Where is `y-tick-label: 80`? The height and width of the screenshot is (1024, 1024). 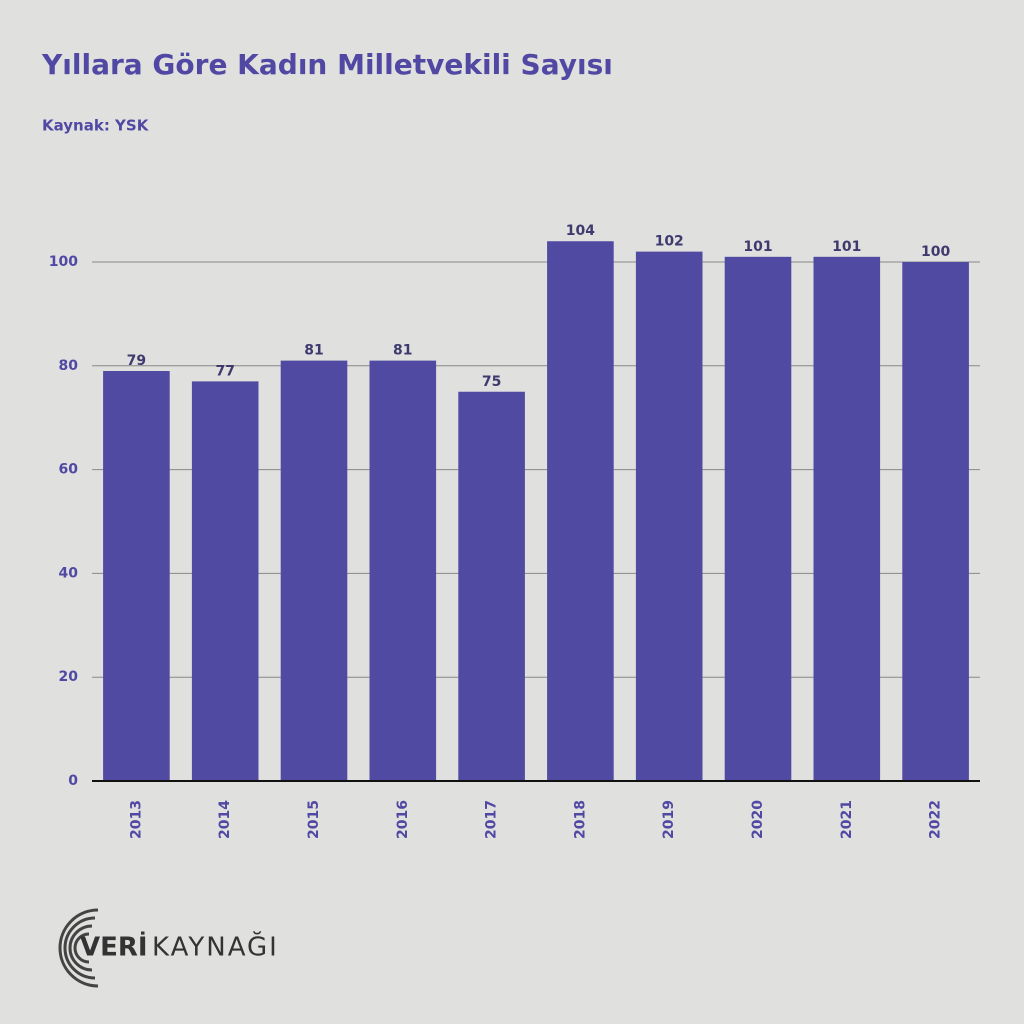 y-tick-label: 80 is located at coordinates (69, 366).